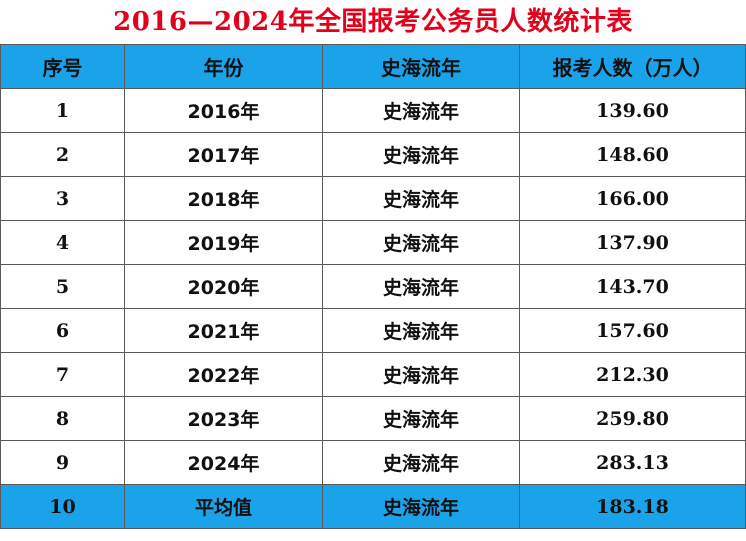  What do you see at coordinates (223, 506) in the screenshot?
I see `cell-average-label: 平均值` at bounding box center [223, 506].